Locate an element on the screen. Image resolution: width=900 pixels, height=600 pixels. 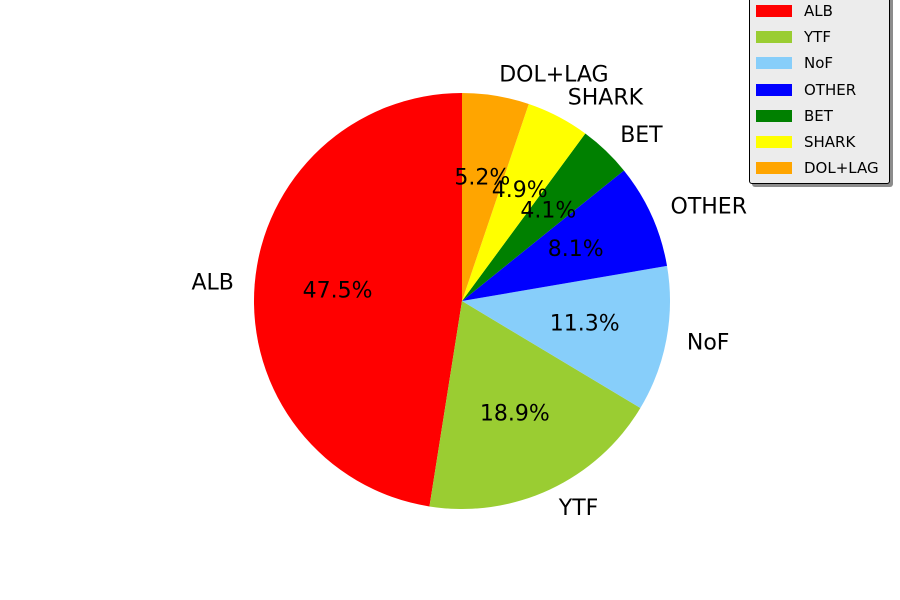
pie-slice-dol-lag is located at coordinates (495, 197).